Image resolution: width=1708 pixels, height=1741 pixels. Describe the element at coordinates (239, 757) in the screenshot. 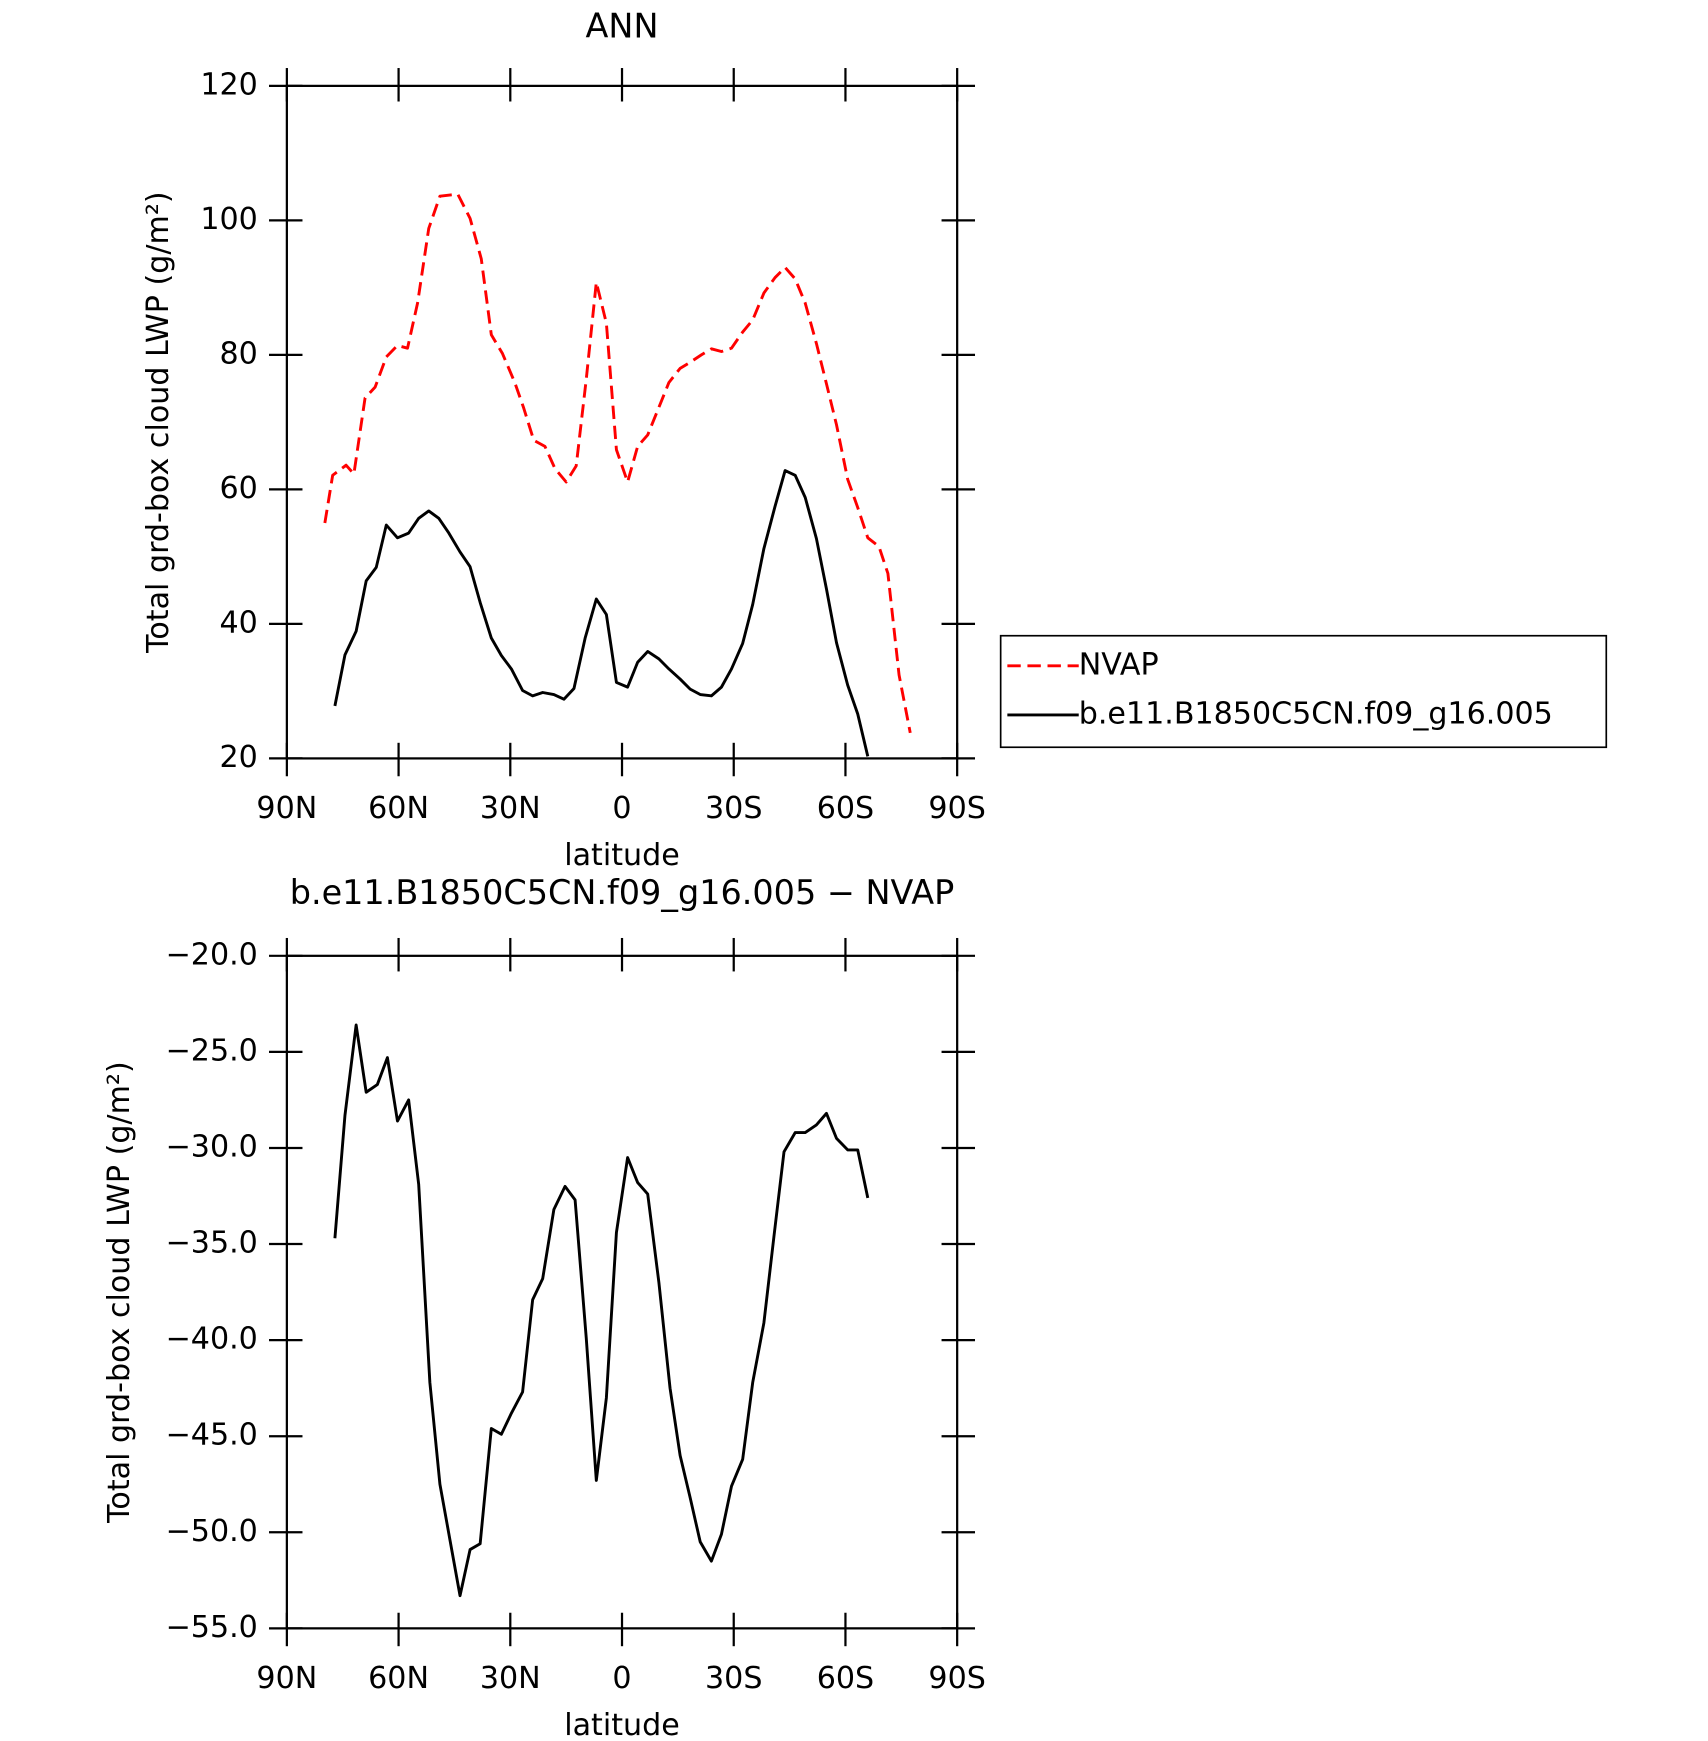

I see `y-tick-label: 20` at that location.